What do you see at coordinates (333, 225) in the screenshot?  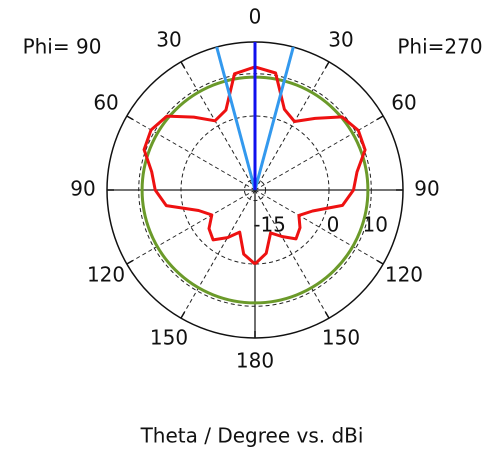 I see `radial-tick-label: 0` at bounding box center [333, 225].